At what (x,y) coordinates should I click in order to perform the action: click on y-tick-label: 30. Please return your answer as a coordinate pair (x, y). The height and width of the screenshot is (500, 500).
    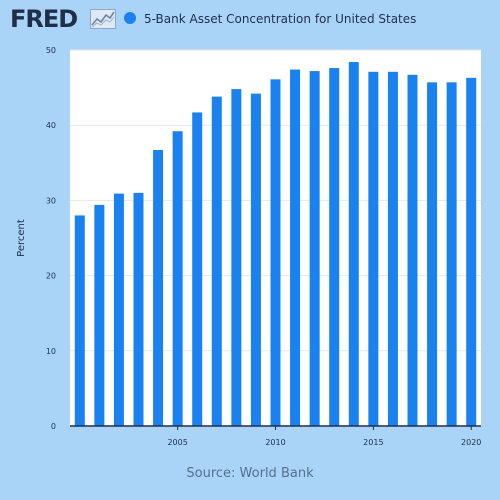
    Looking at the image, I should click on (51, 200).